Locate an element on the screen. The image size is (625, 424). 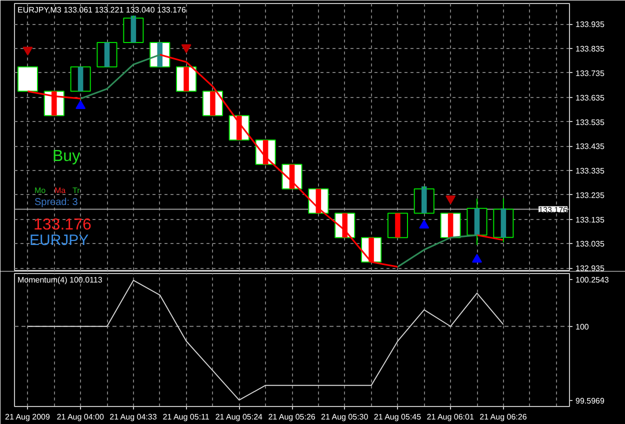
x-tick-label: 21 Aug 05:30 is located at coordinates (345, 417).